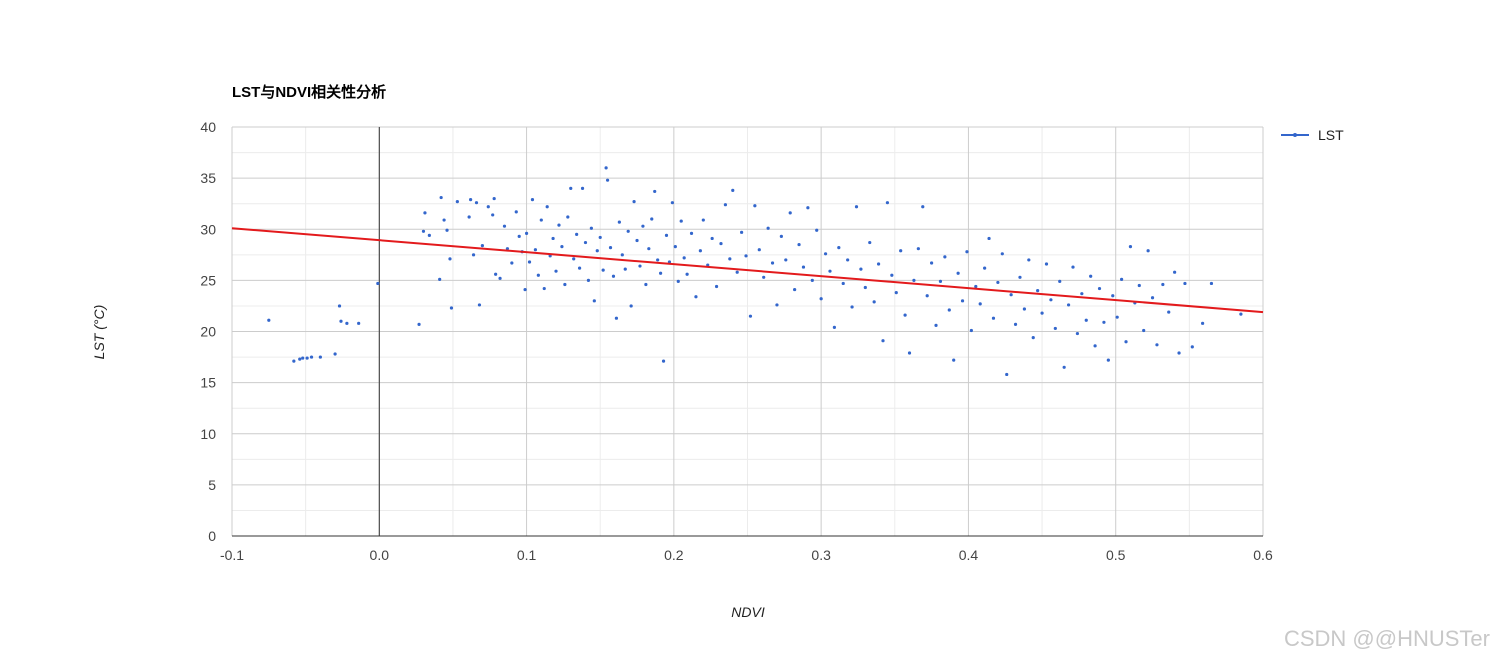  Describe the element at coordinates (208, 280) in the screenshot. I see `y-tick-label: 25` at that location.